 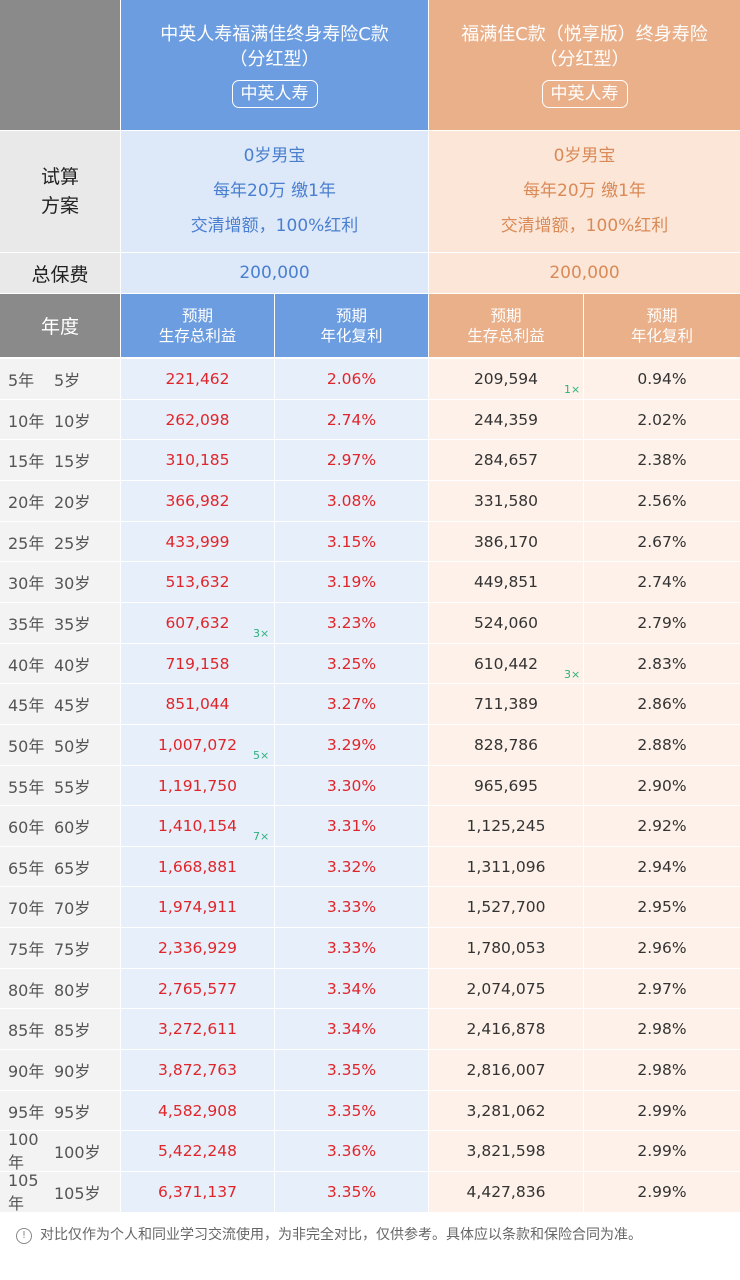 What do you see at coordinates (584, 59) in the screenshot?
I see `product-b-subtitle: （分红型）` at bounding box center [584, 59].